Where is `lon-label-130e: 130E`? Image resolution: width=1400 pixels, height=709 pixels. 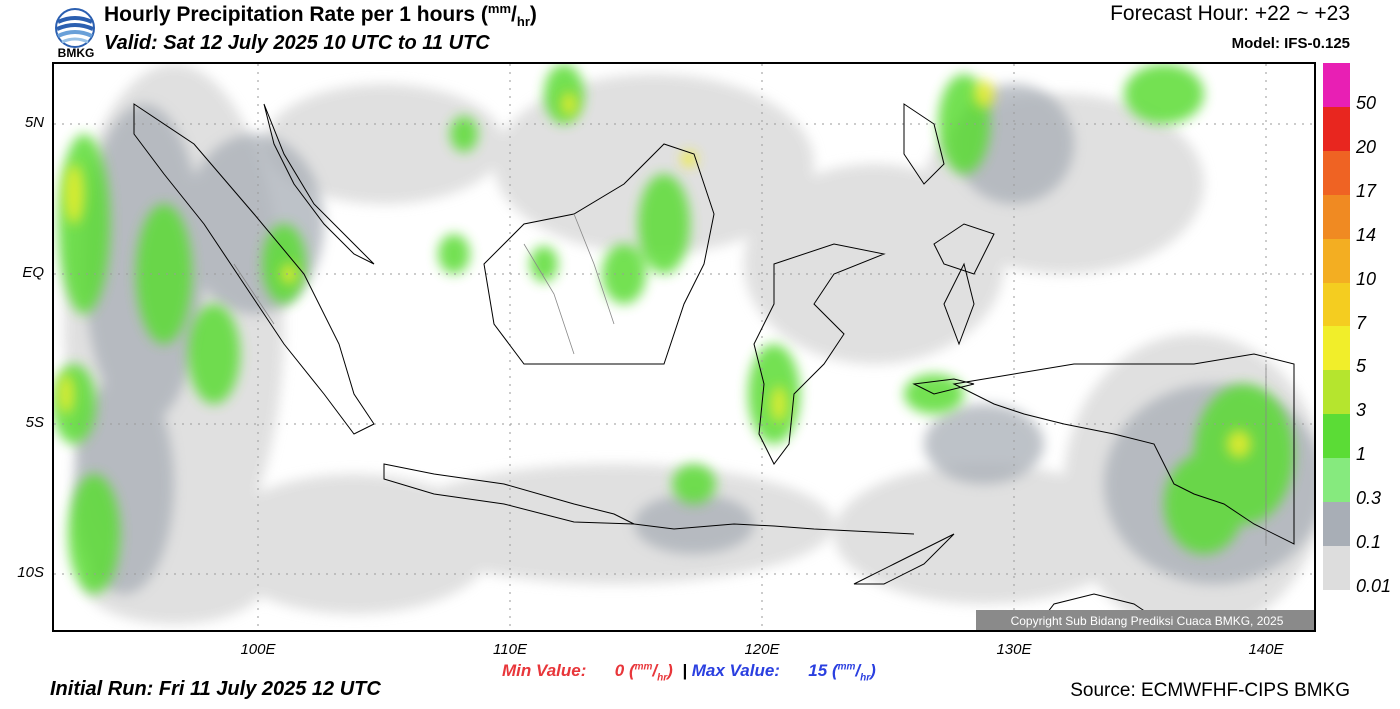 lon-label-130e: 130E is located at coordinates (1014, 649).